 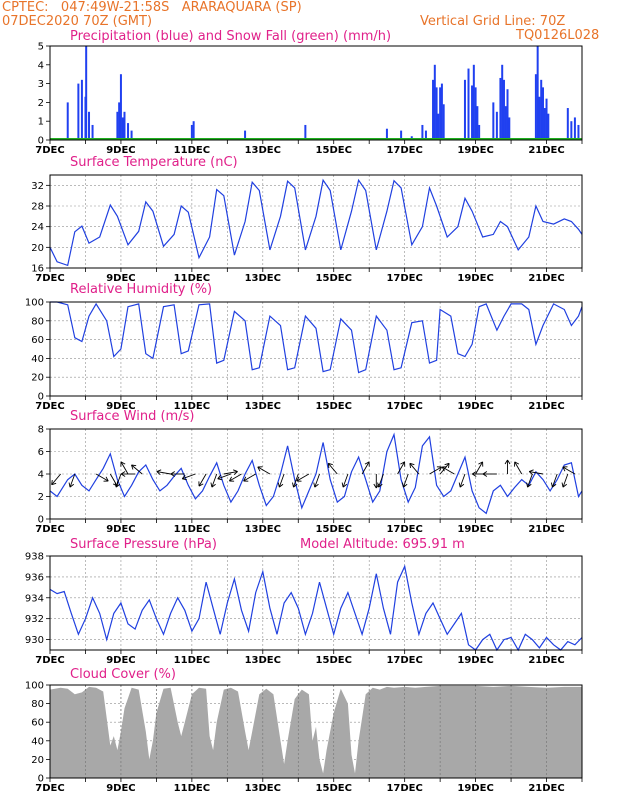 I want to click on panel-title: Relative Humidity (%), so click(x=141, y=289).